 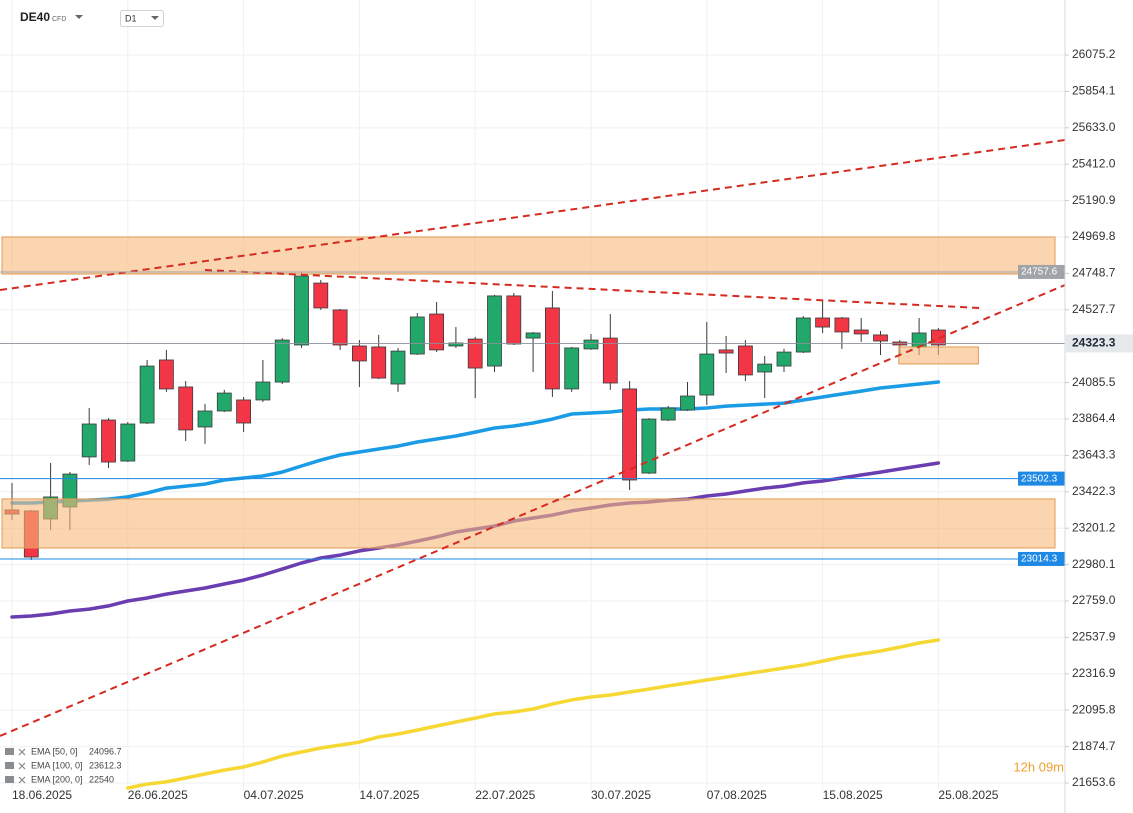 What do you see at coordinates (1094, 273) in the screenshot?
I see `y-tick-label: 24748.7` at bounding box center [1094, 273].